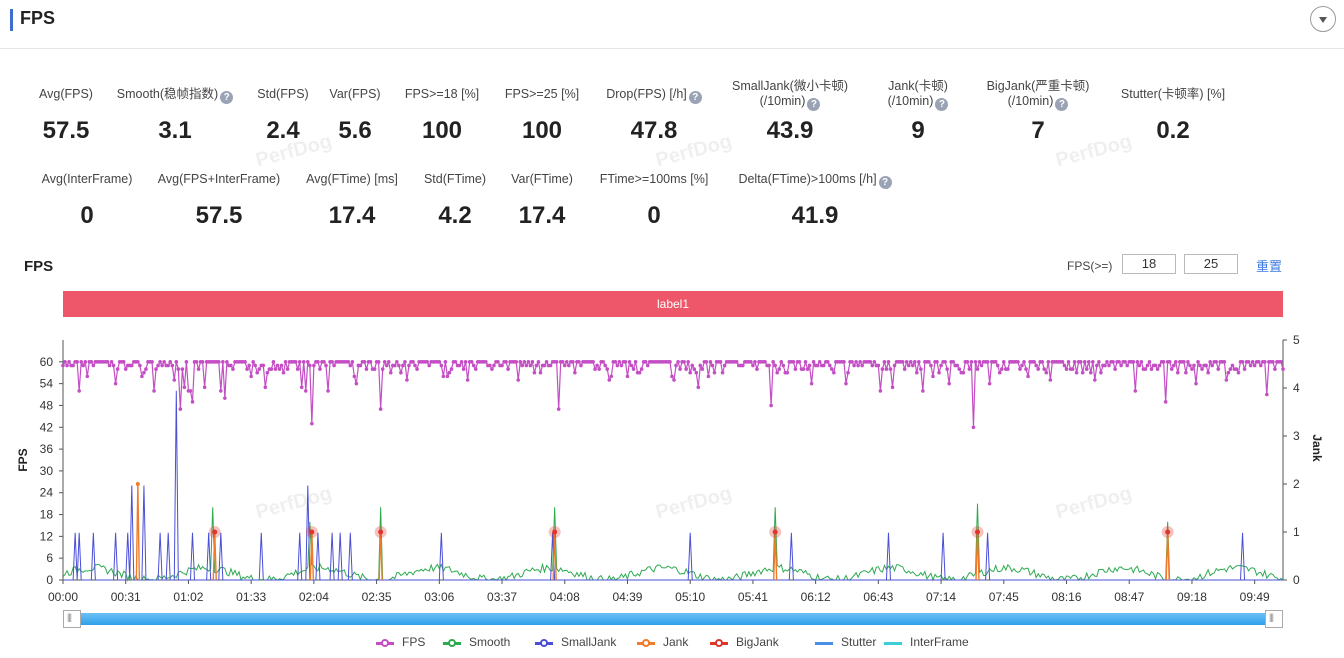 This screenshot has height=658, width=1344. What do you see at coordinates (918, 113) in the screenshot?
I see `stat-stats_row1-8: Jank(卡顿) (/10min)? 9` at bounding box center [918, 113].